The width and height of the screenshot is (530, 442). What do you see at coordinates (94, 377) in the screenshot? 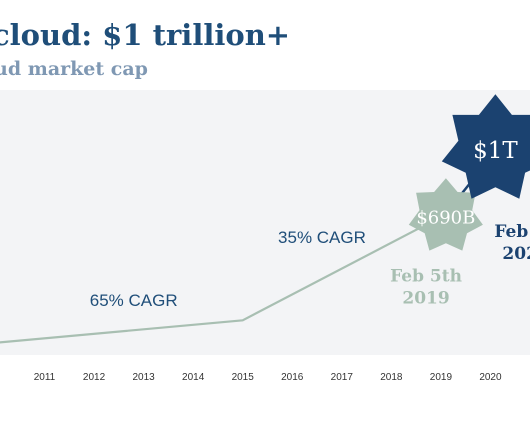
I see `x-tick-label: 2012` at bounding box center [94, 377].